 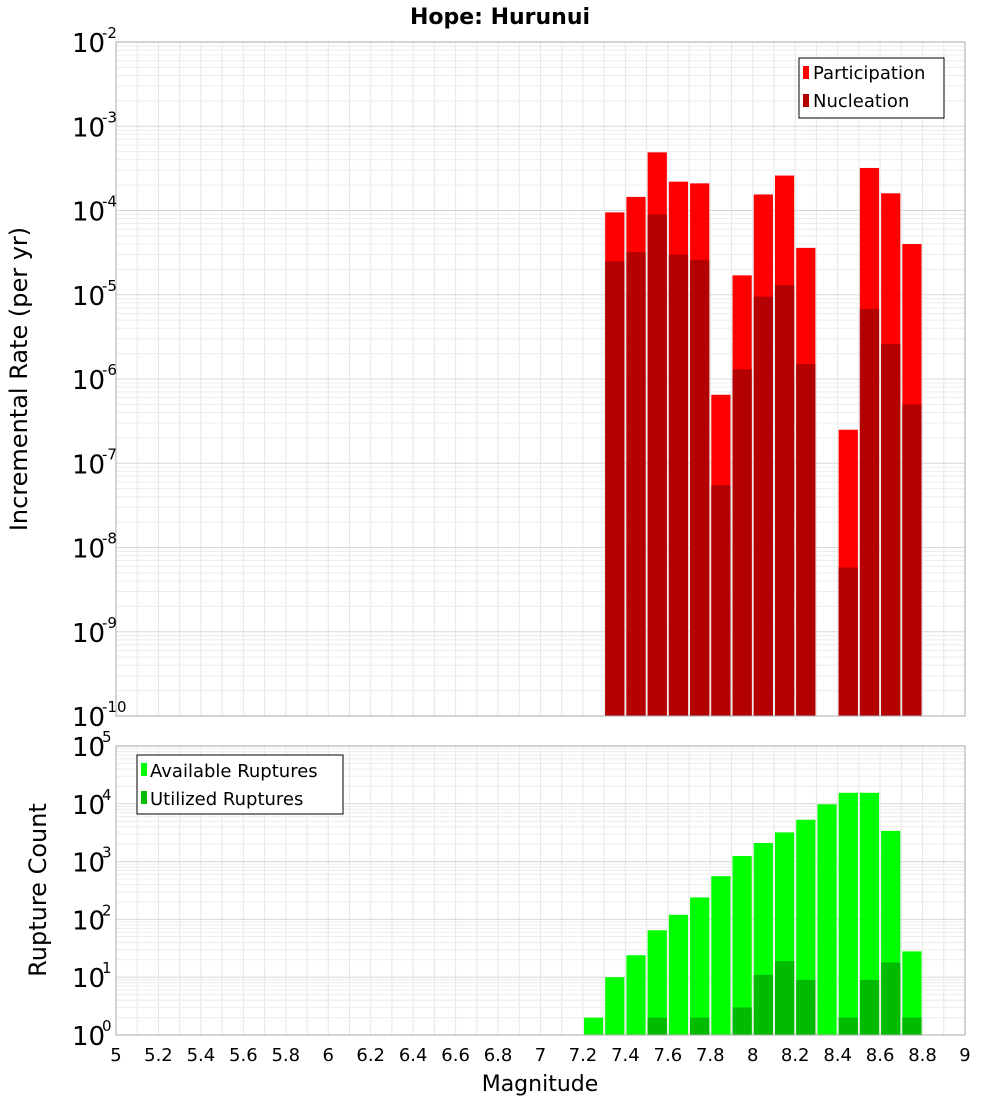 What do you see at coordinates (583, 1055) in the screenshot?
I see `x-tick-label: 7.2` at bounding box center [583, 1055].